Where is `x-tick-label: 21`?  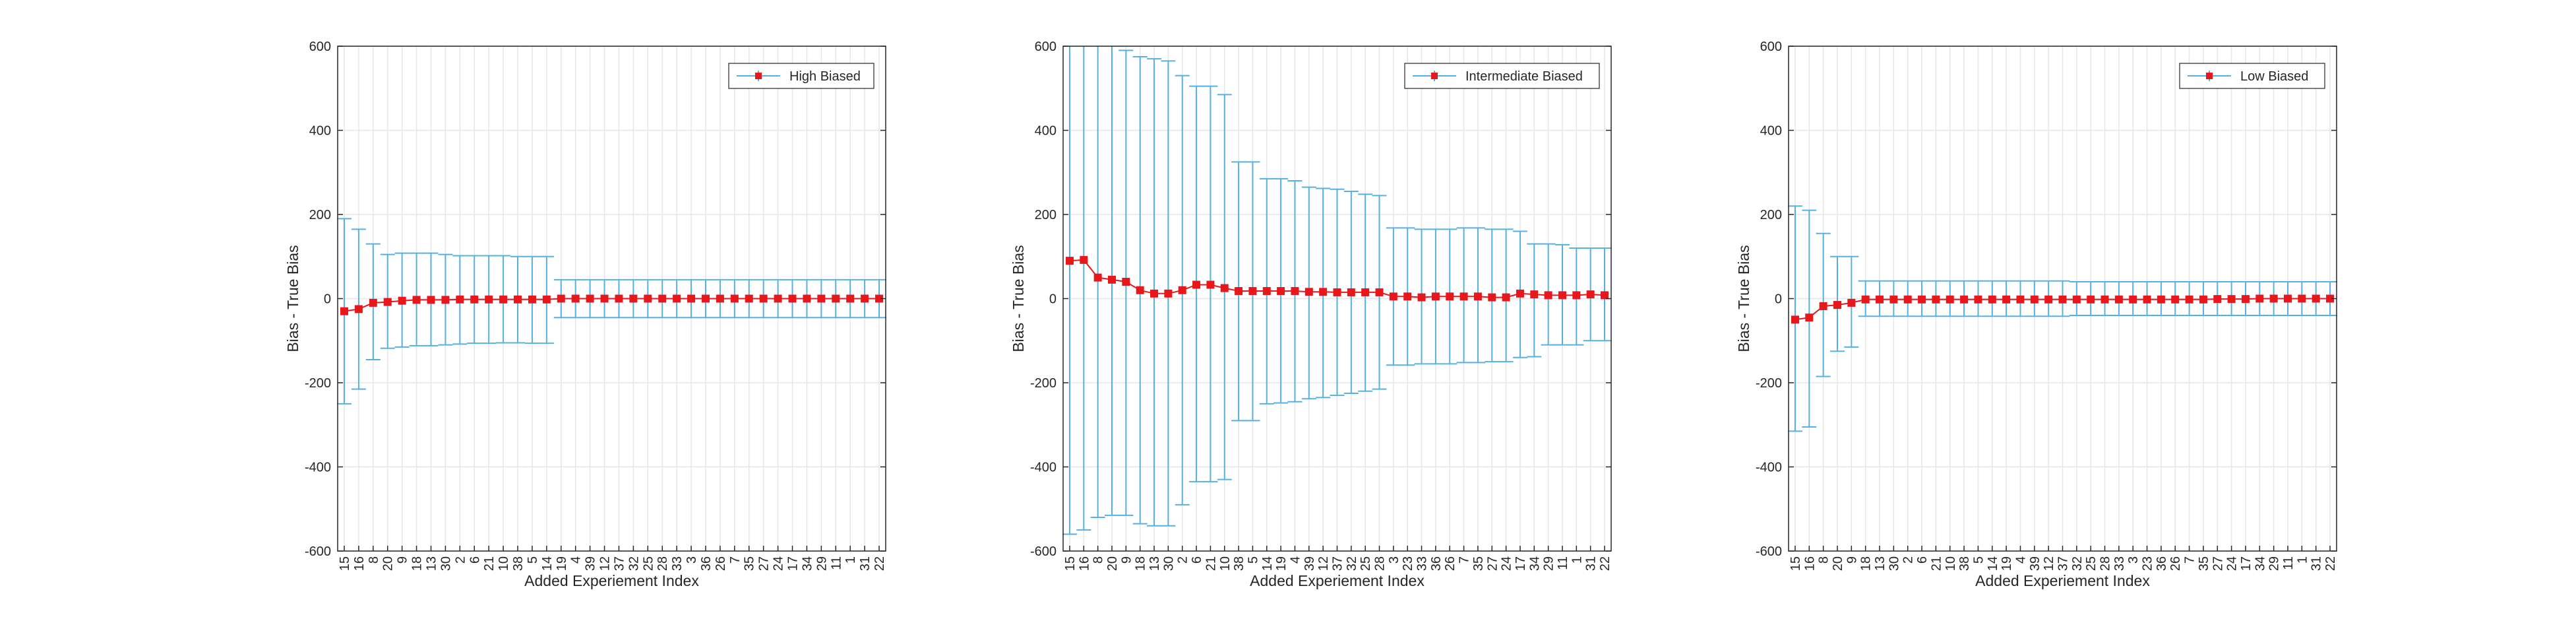
x-tick-label: 21 is located at coordinates (1936, 563).